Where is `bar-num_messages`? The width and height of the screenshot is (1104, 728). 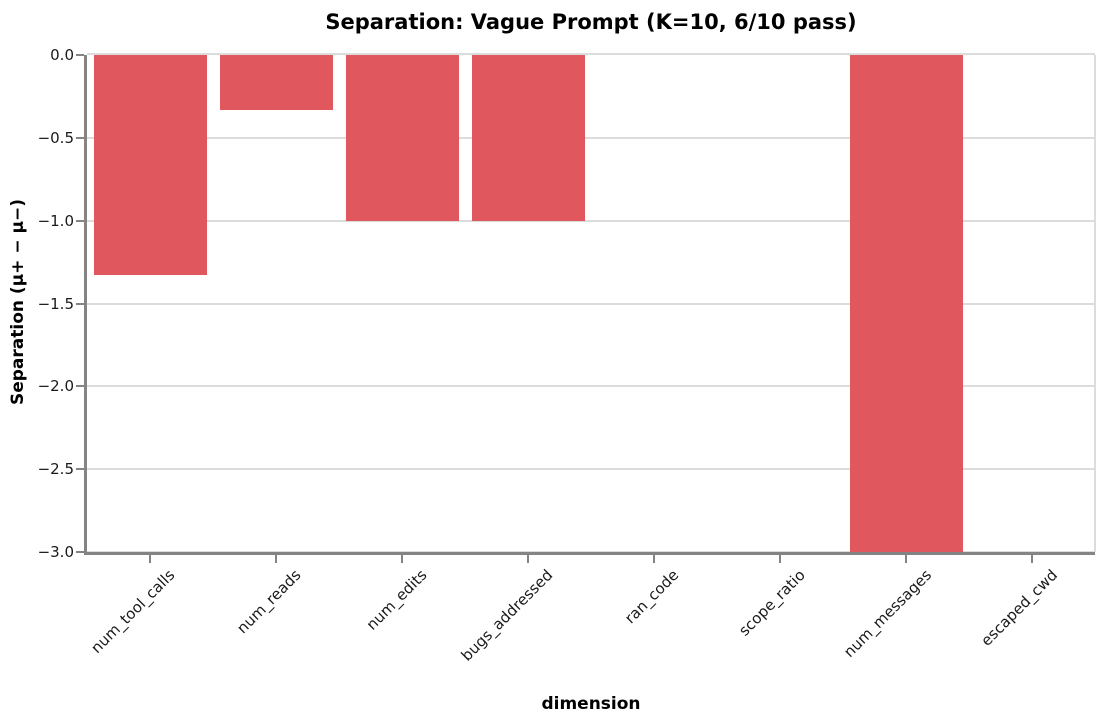 bar-num_messages is located at coordinates (906, 303).